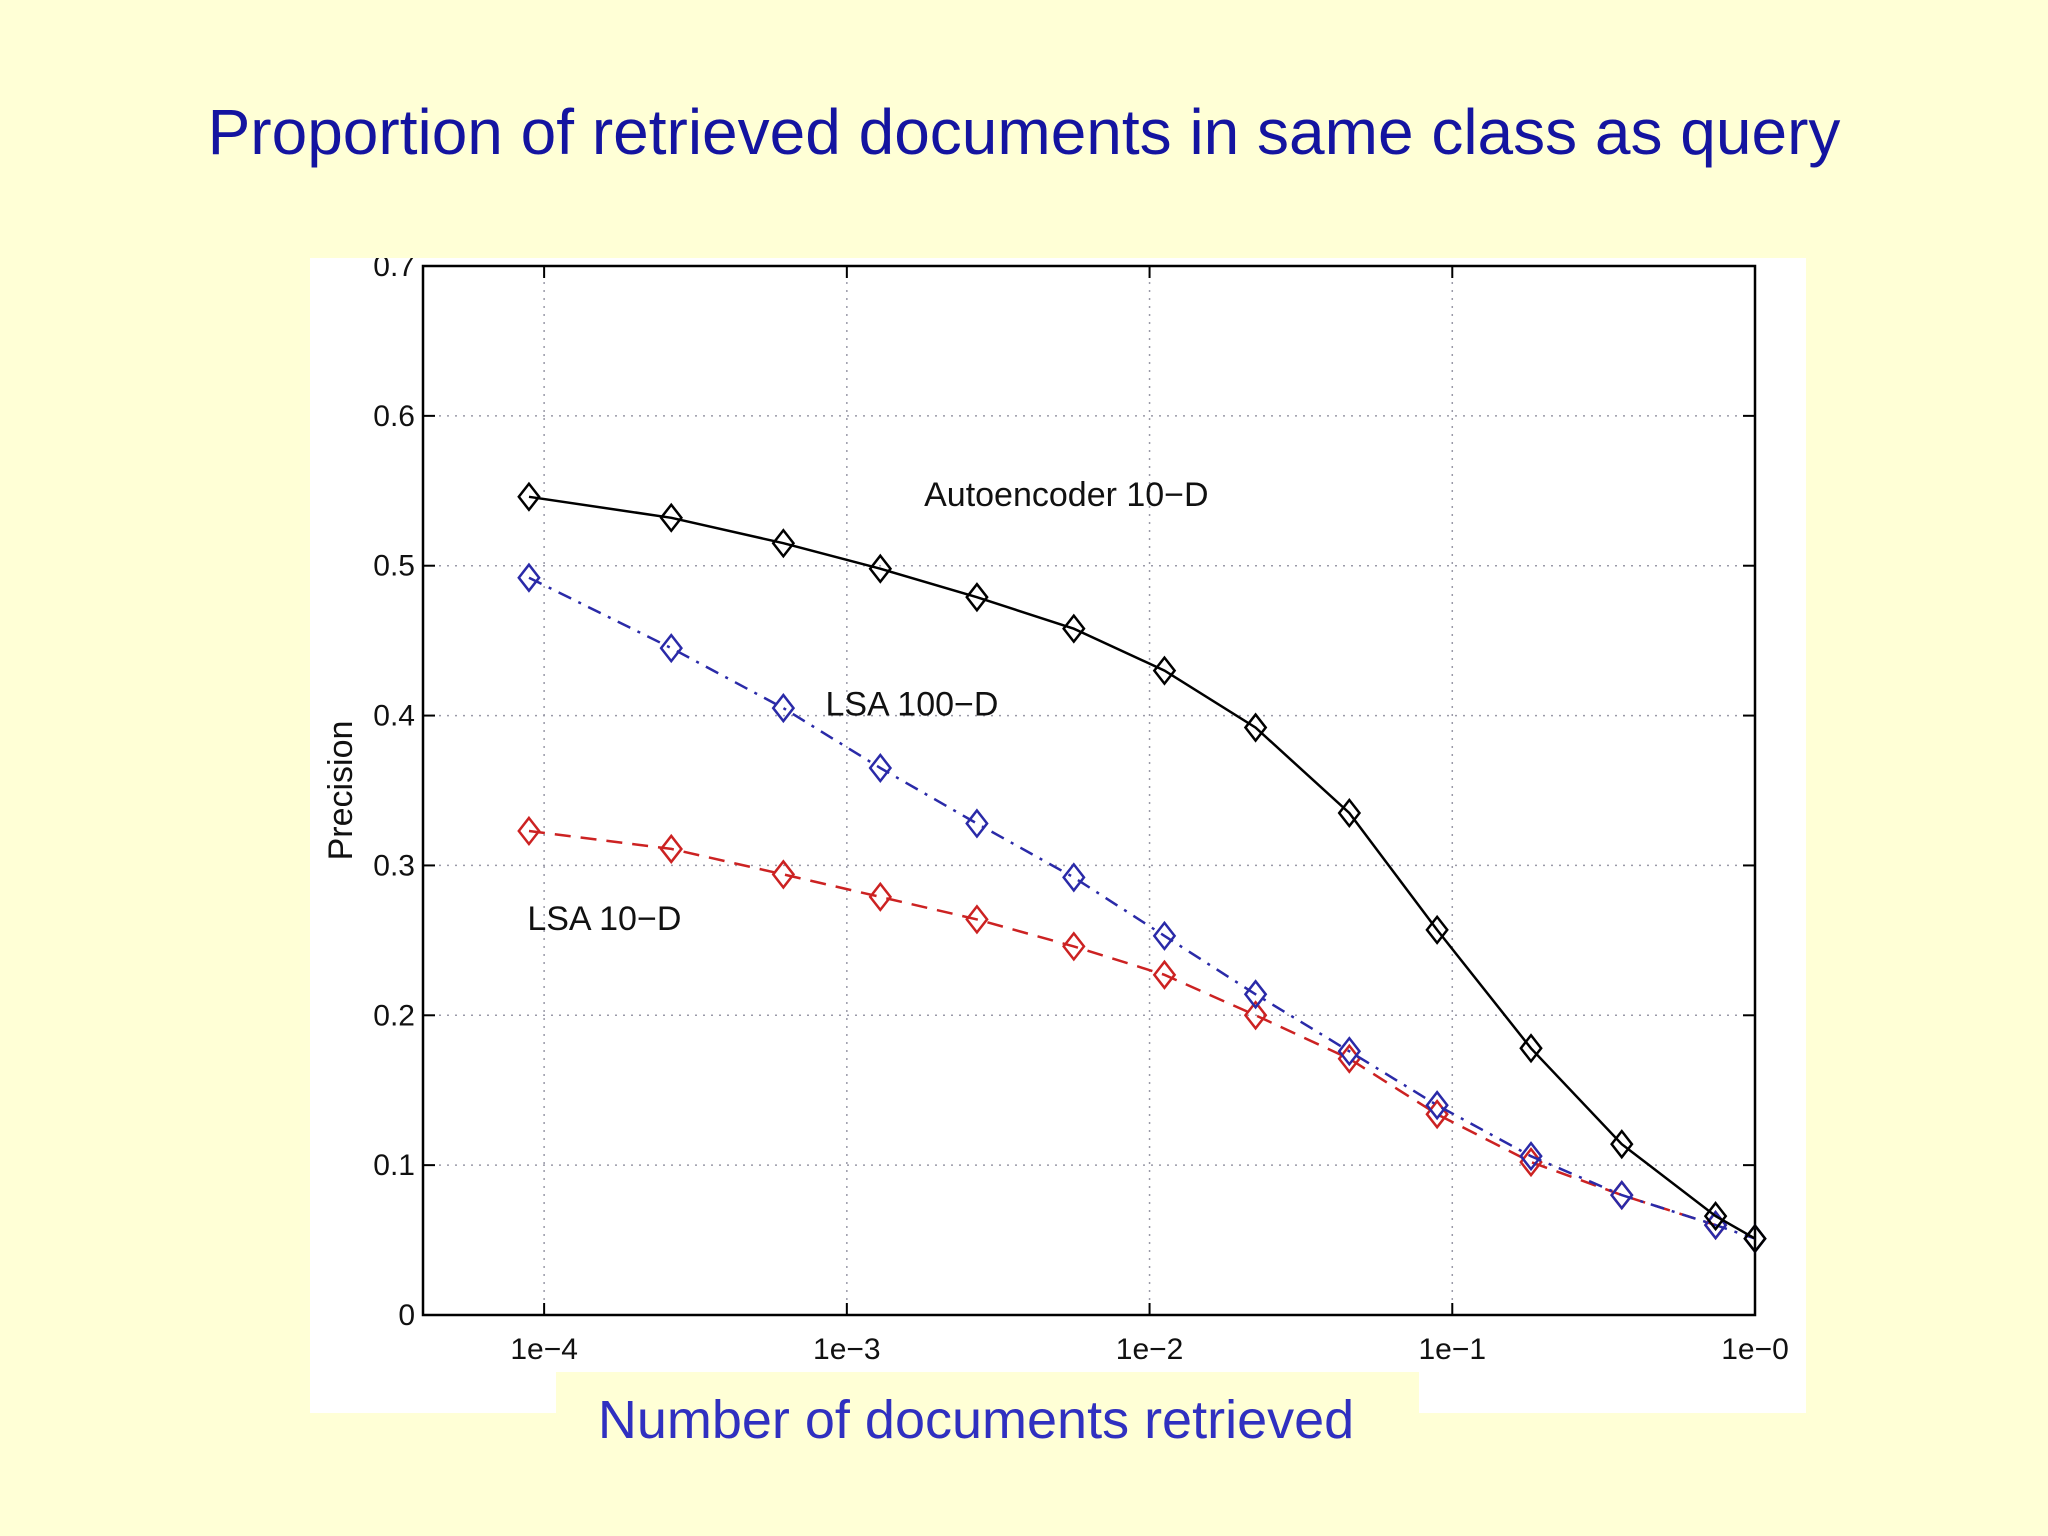 The image size is (2048, 1536). Describe the element at coordinates (976, 1420) in the screenshot. I see `x-axis-caption: Number of documents retrieved` at that location.